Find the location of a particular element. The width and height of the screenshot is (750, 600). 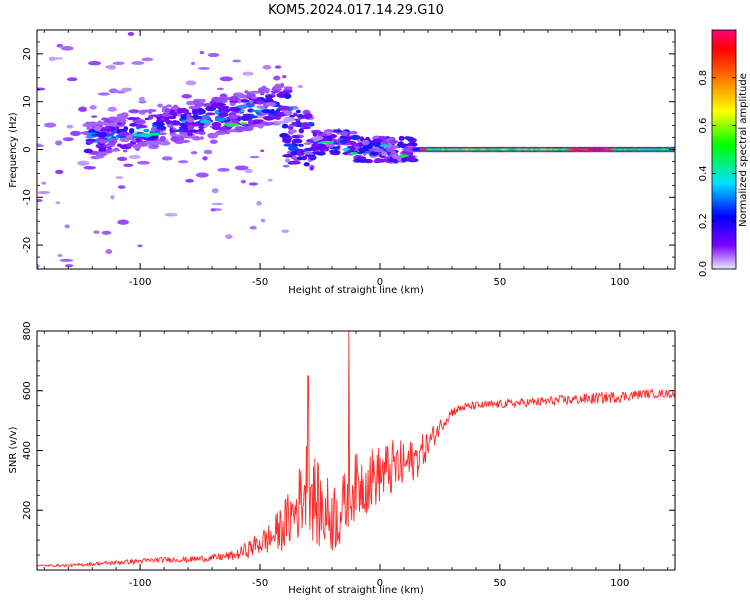

bottom-ytick-label: 200 is located at coordinates (27, 510).